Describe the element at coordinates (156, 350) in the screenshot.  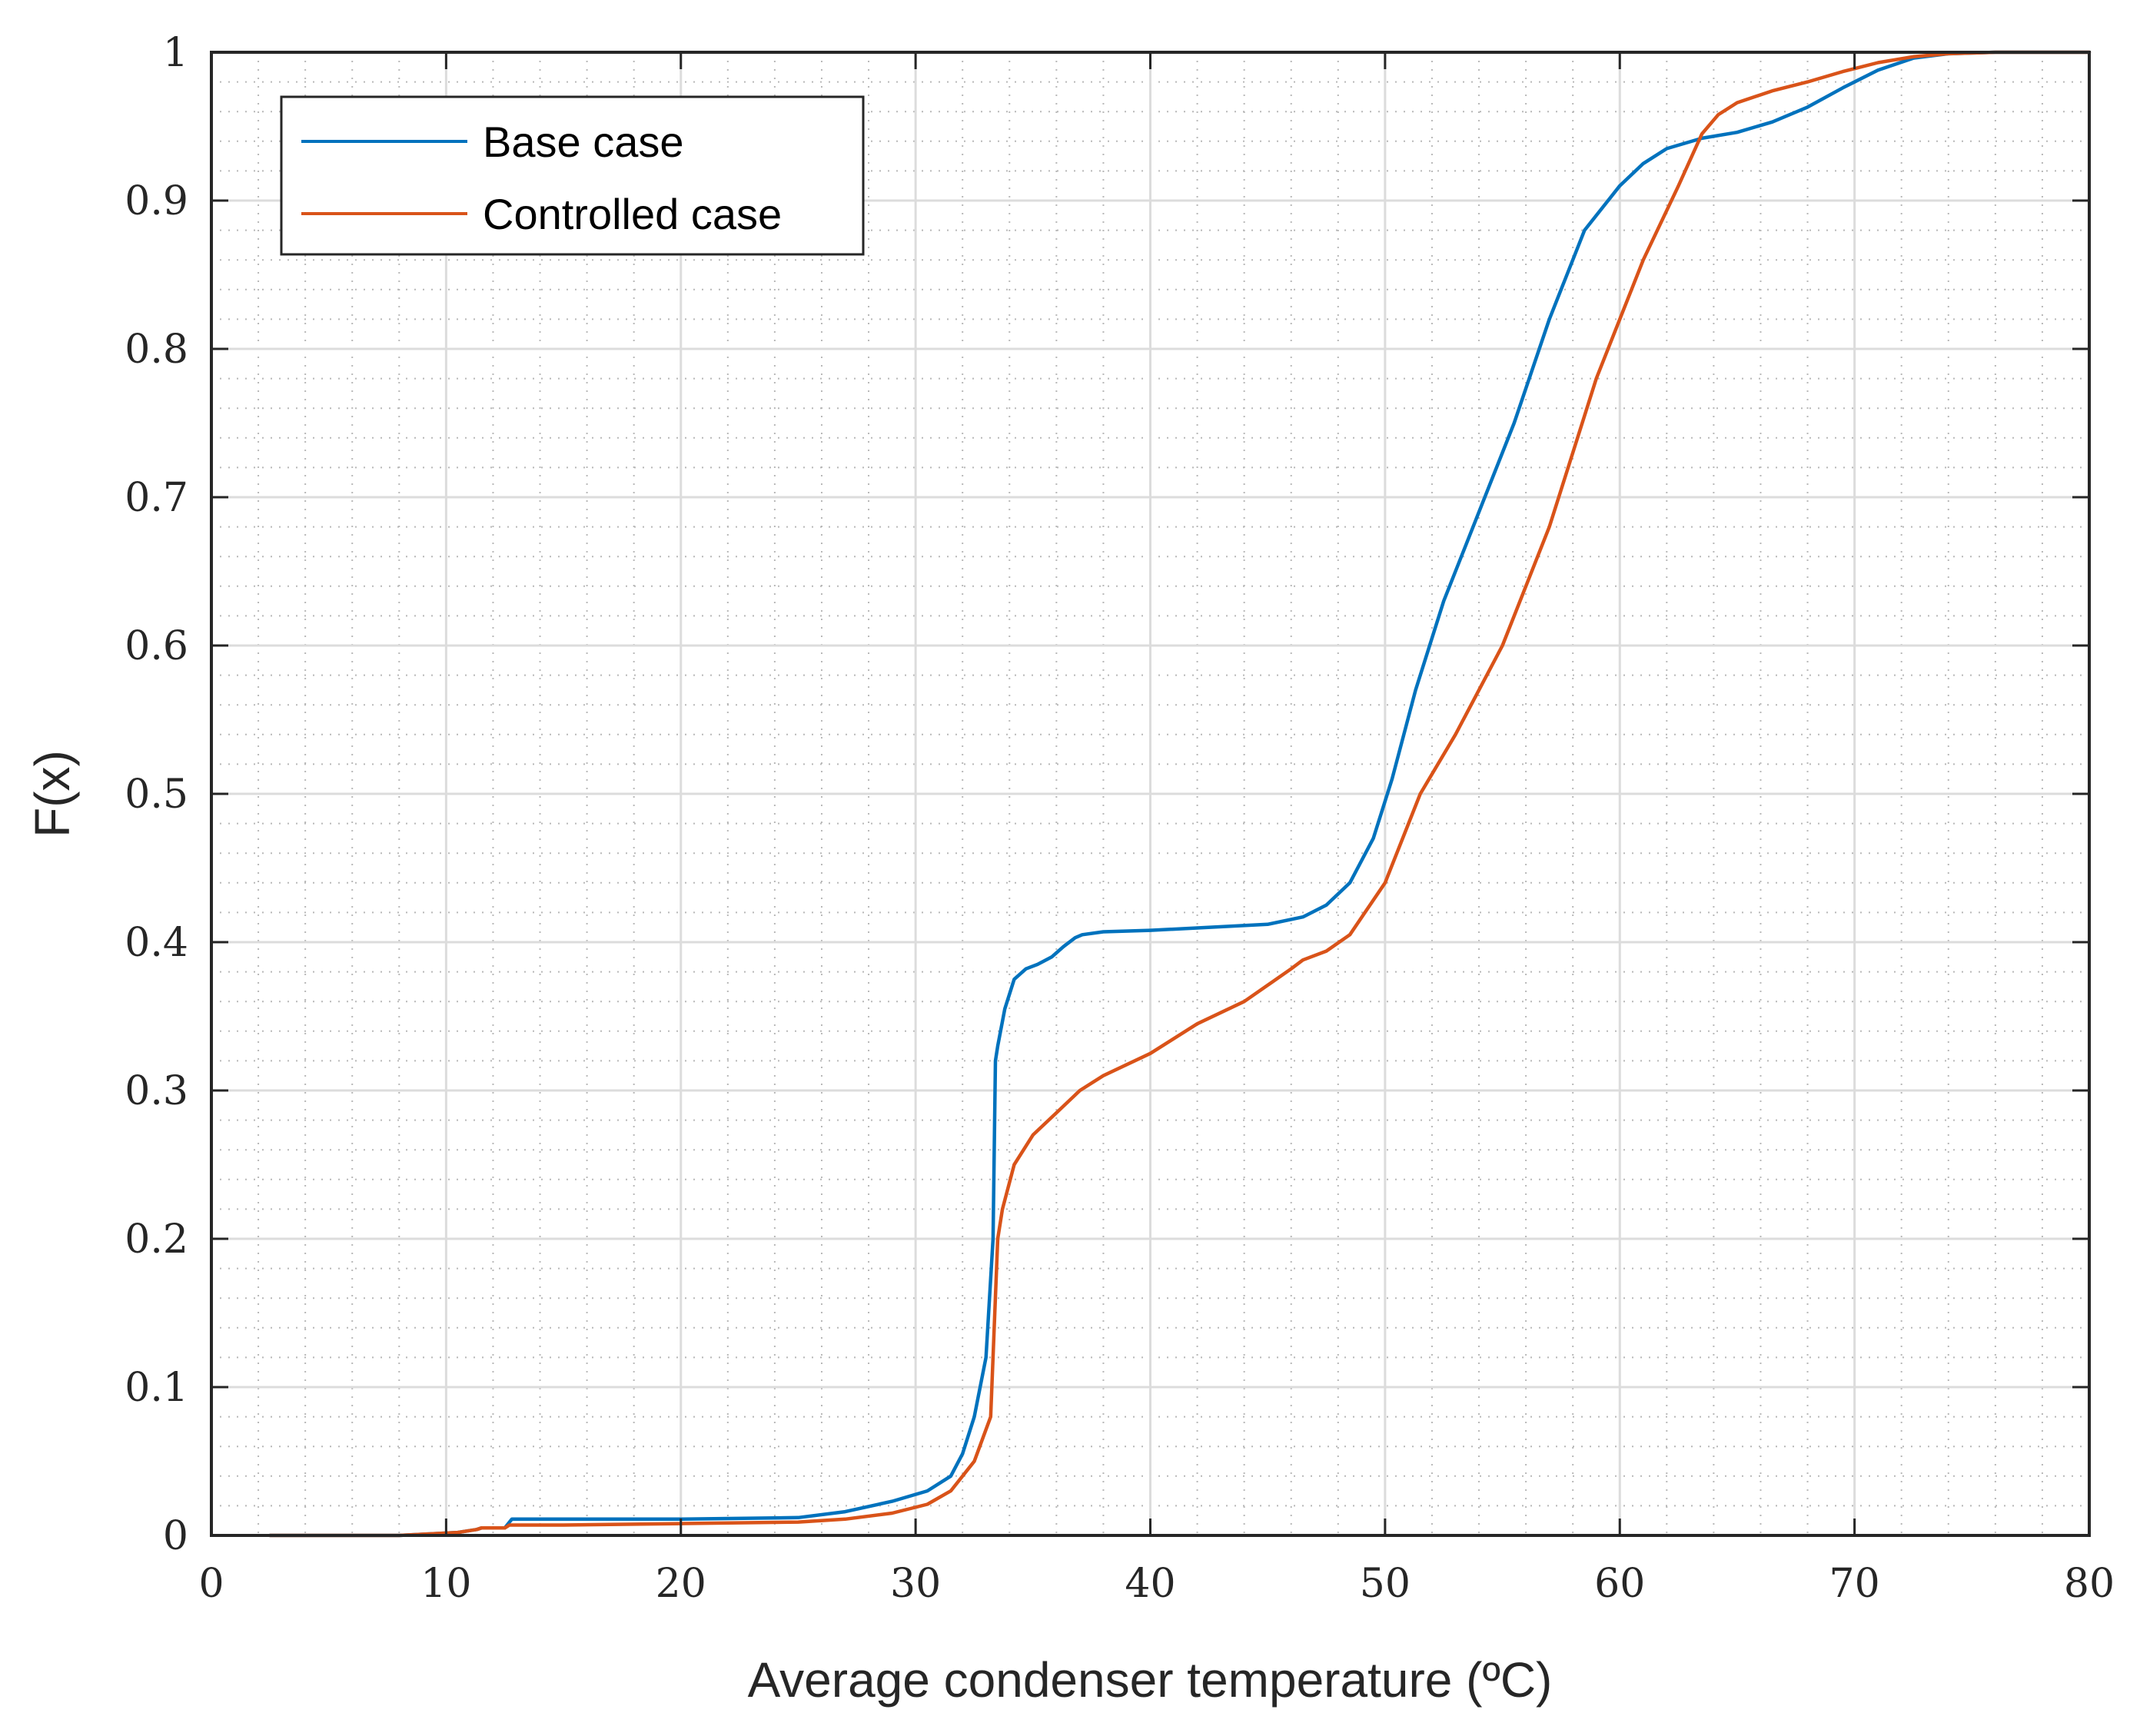
I see `y-tick-label: 0.8` at that location.